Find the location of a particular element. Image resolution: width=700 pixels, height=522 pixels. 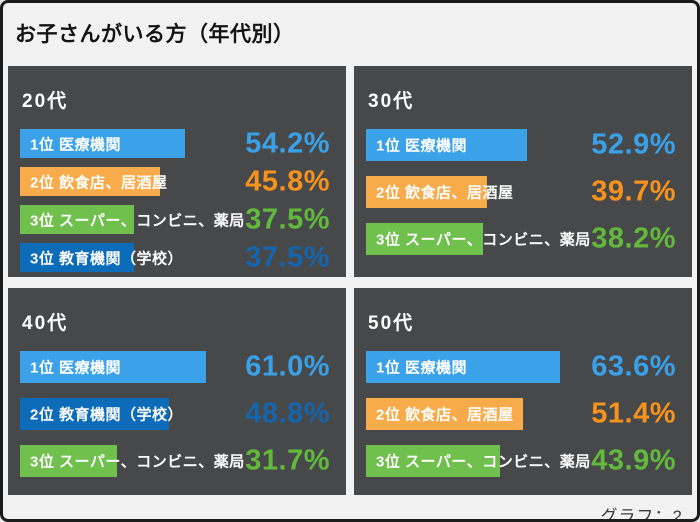

bar-value: 48.8% is located at coordinates (287, 413).